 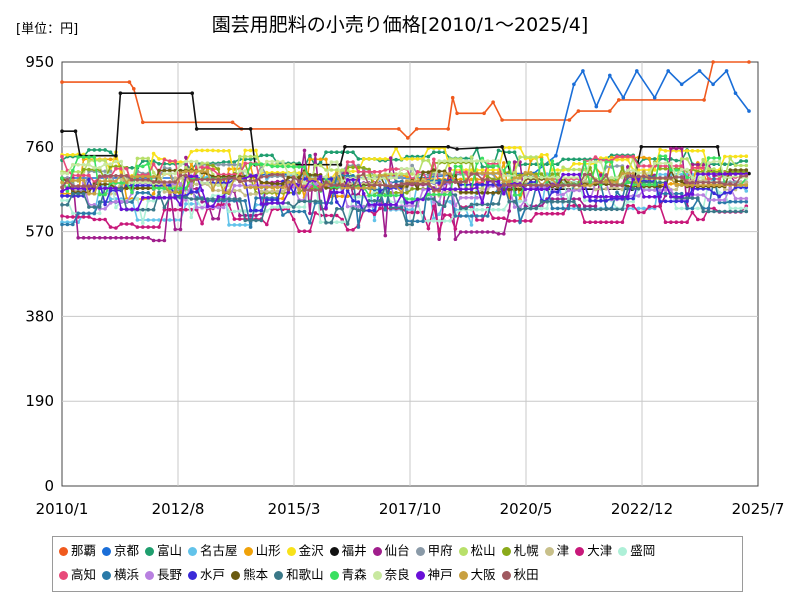 I want to click on legend-item: 津, so click(x=556, y=551).